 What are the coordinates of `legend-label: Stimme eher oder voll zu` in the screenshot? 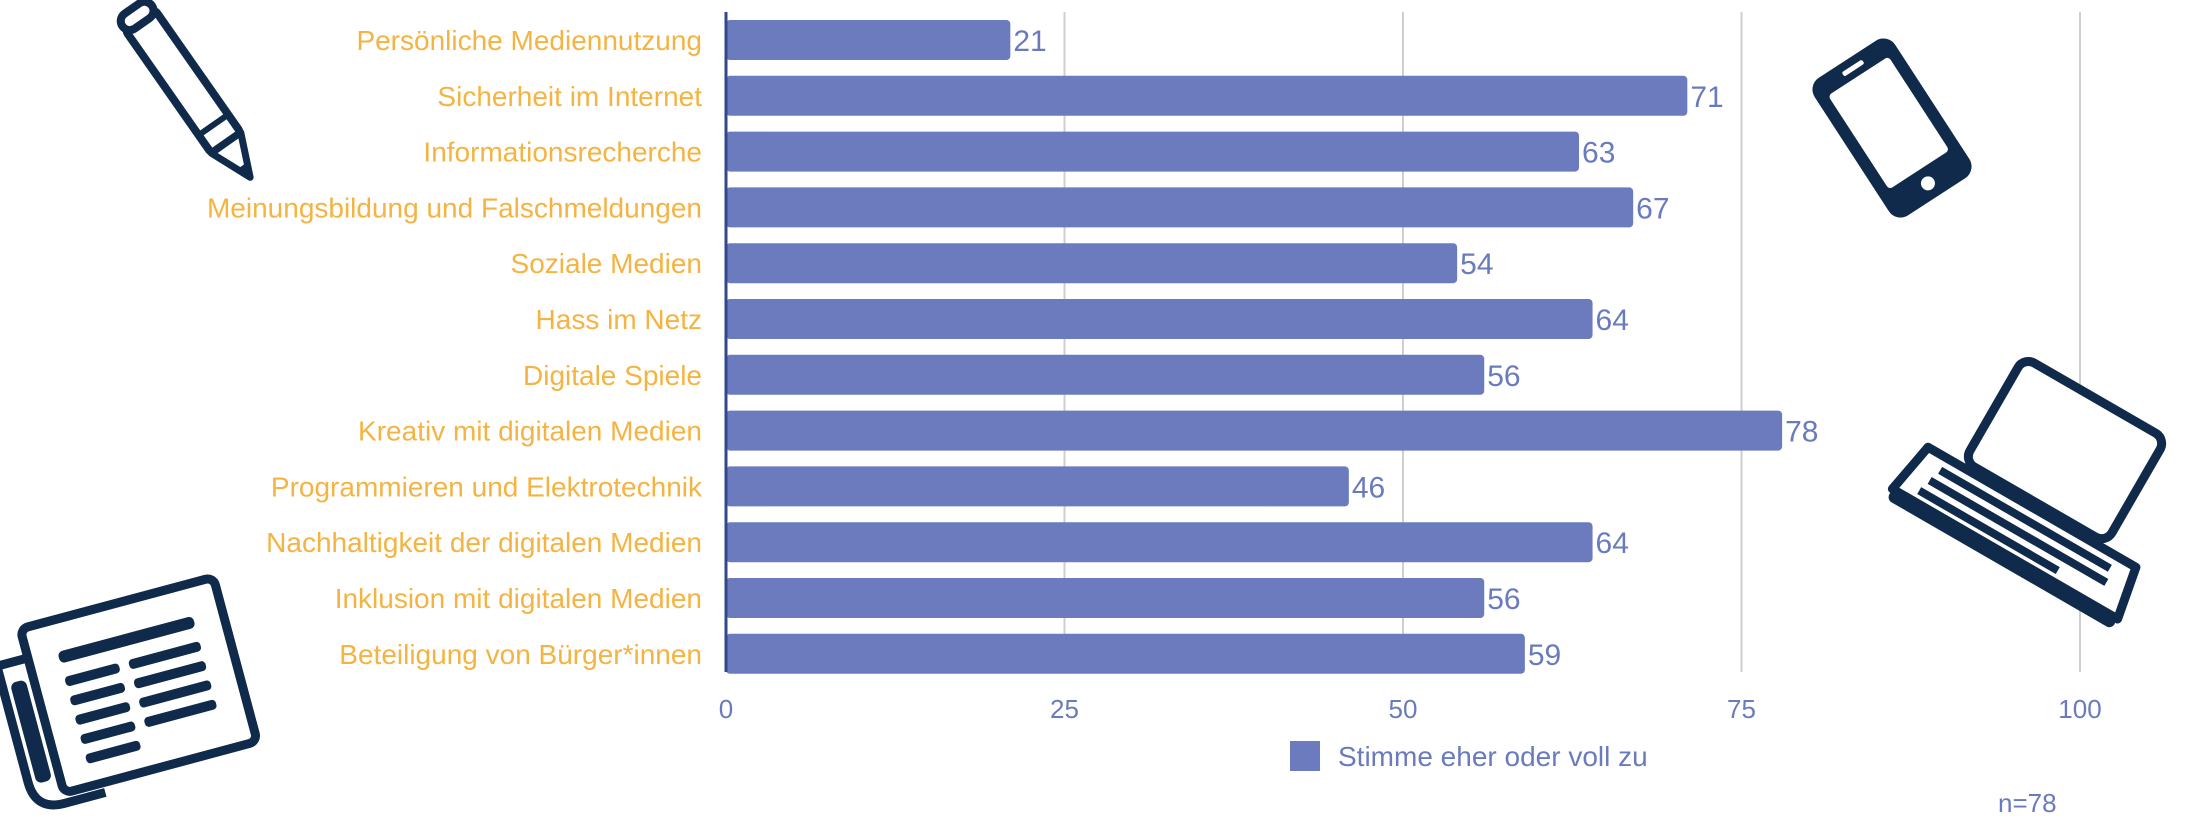 It's located at (1493, 756).